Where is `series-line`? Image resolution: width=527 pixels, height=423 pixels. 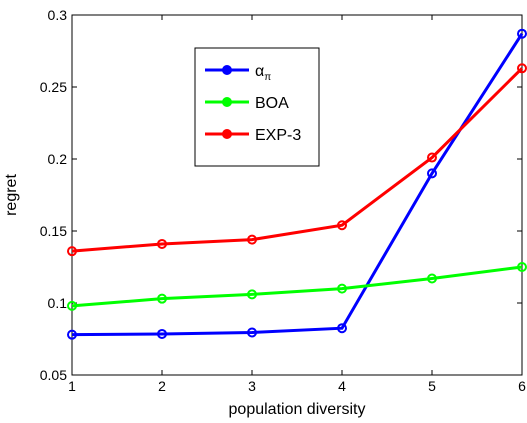 series-line is located at coordinates (297, 286).